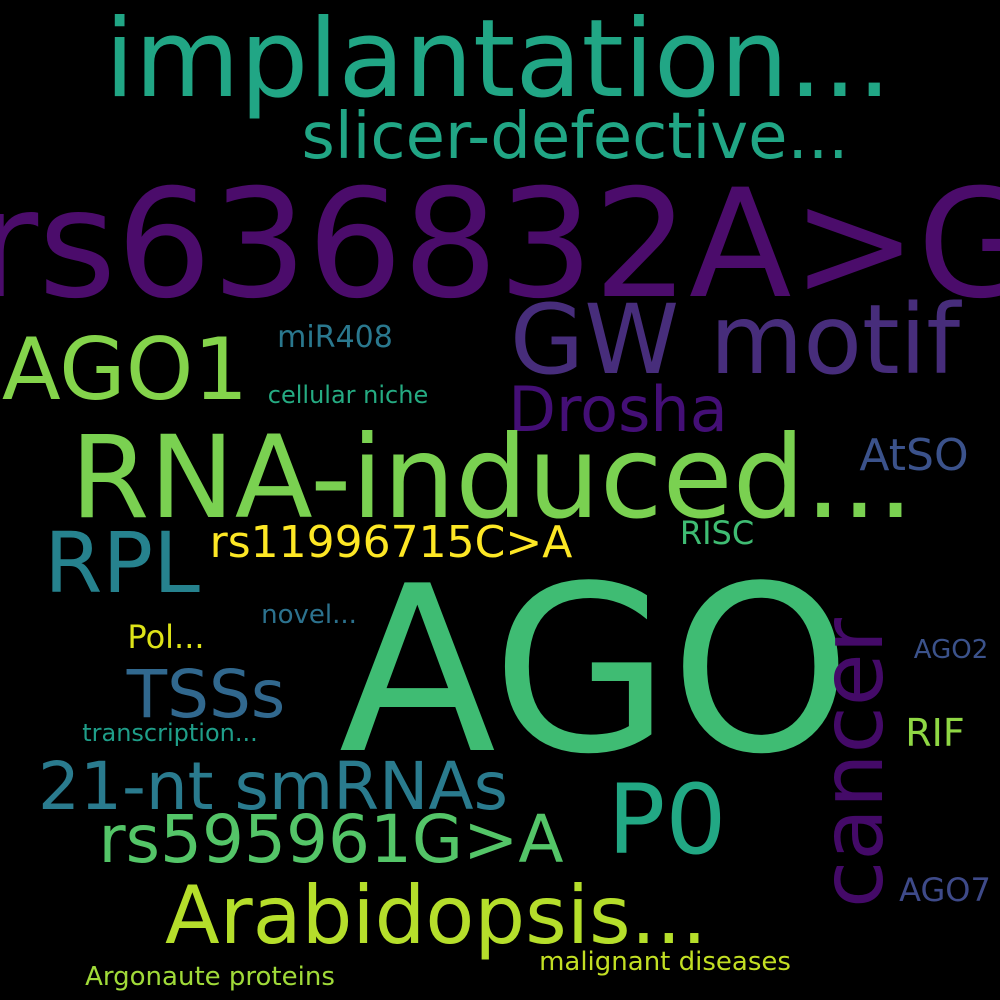 The height and width of the screenshot is (1000, 1000). I want to click on word-ago: AGO, so click(595, 671).